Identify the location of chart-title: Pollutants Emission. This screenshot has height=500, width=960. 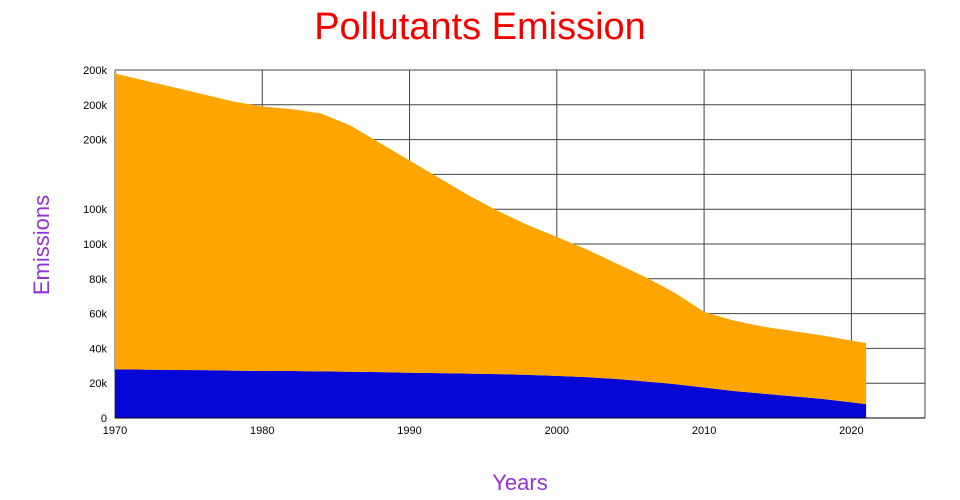
(480, 27).